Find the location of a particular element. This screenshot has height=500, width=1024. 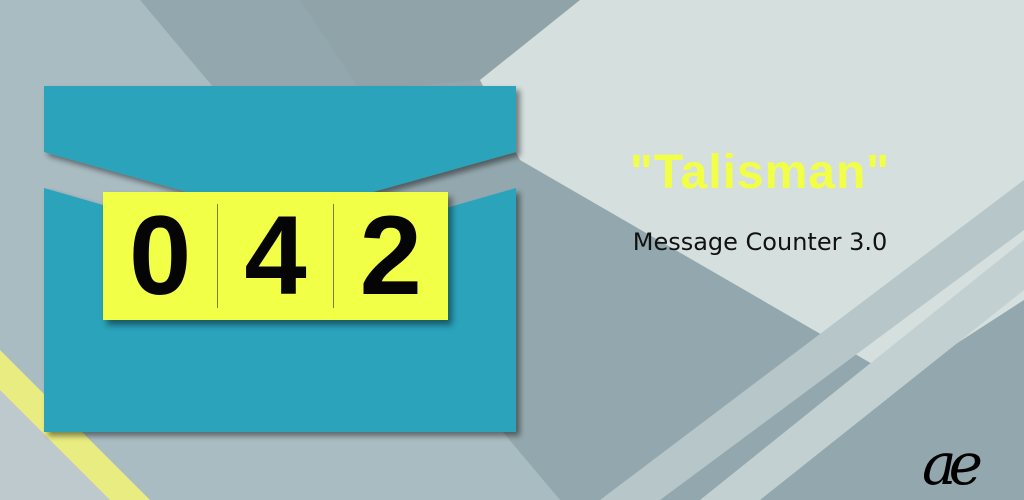

counter-digit: 4 is located at coordinates (275, 255).